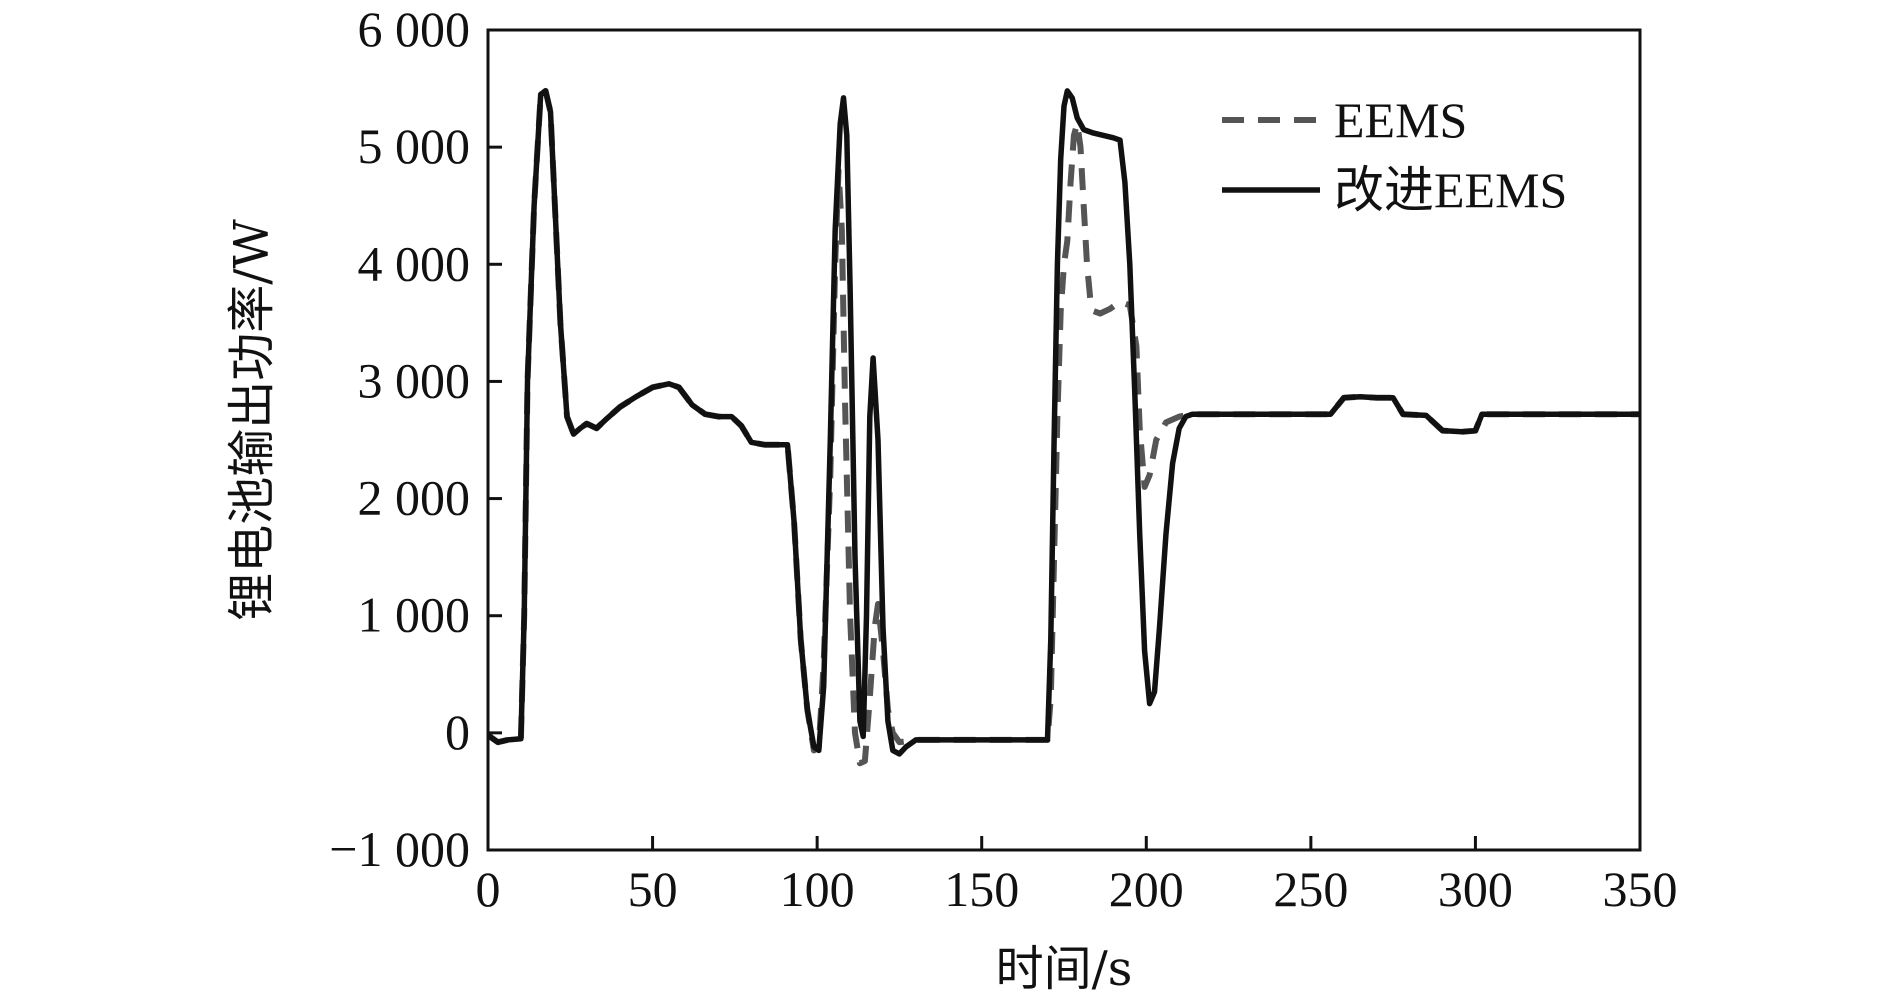 The height and width of the screenshot is (1002, 1890). Describe the element at coordinates (1077, 889) in the screenshot. I see `x-tick-labels: 0 50 100 150 200 250 300 350` at that location.